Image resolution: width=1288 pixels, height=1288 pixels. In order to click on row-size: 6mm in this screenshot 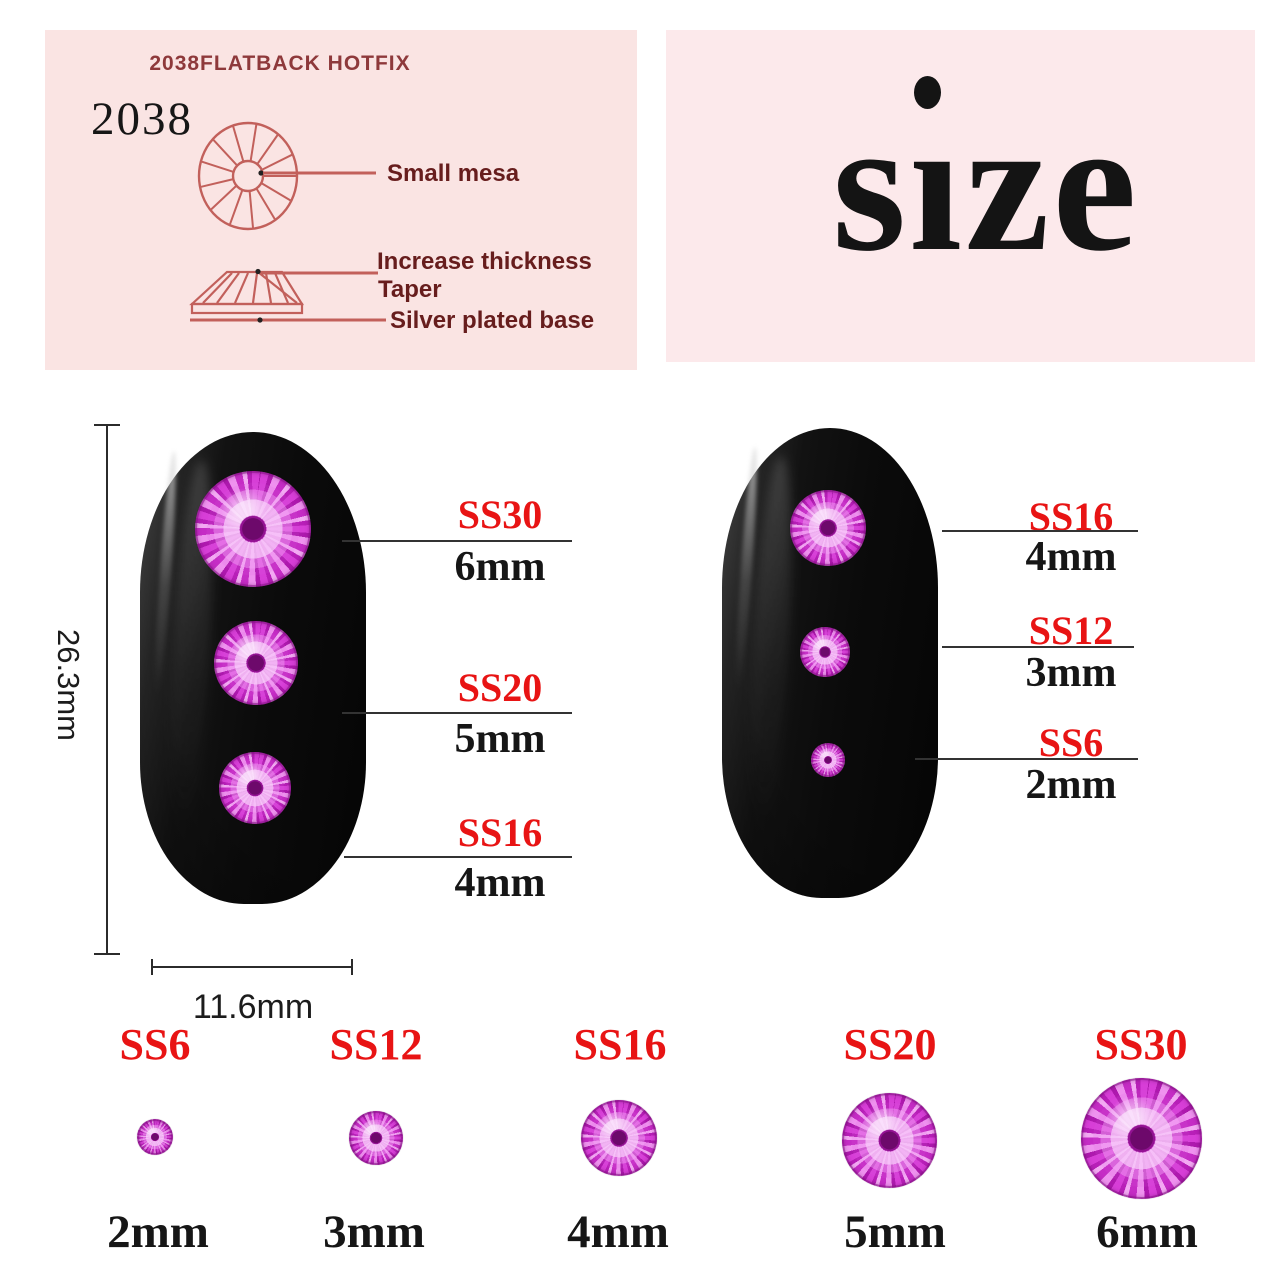, I will do `click(1147, 1232)`.